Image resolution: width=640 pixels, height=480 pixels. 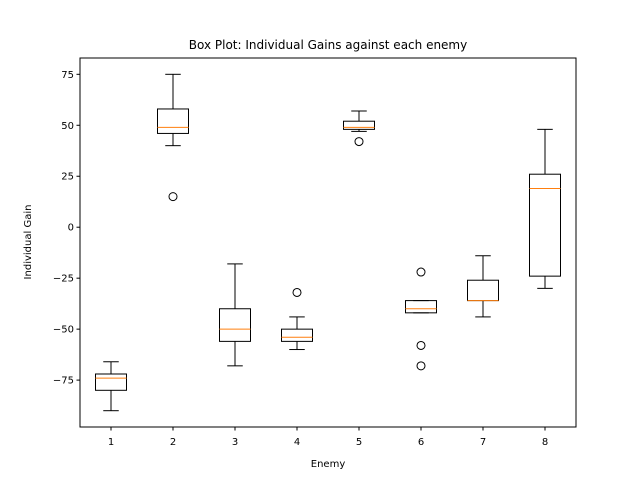 What do you see at coordinates (63, 381) in the screenshot?
I see `y-tick-label: −75` at bounding box center [63, 381].